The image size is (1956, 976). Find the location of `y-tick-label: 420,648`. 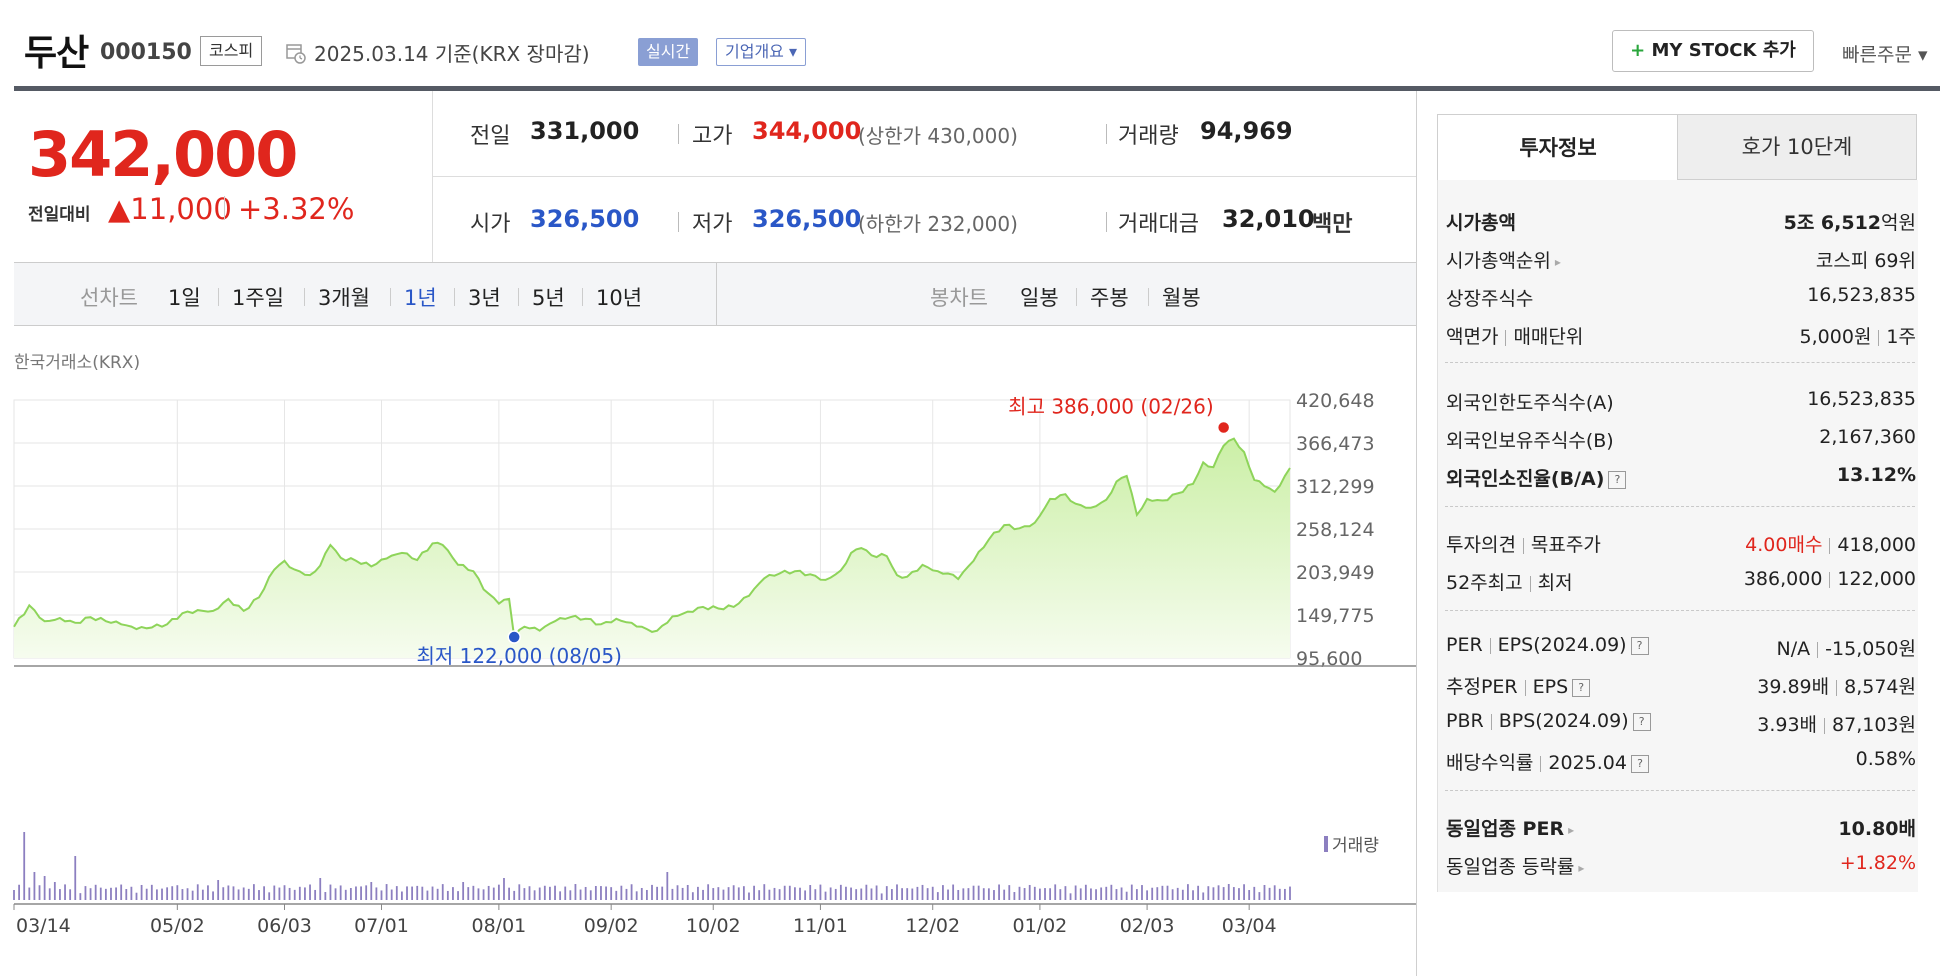

y-tick-label: 420,648 is located at coordinates (1335, 401).